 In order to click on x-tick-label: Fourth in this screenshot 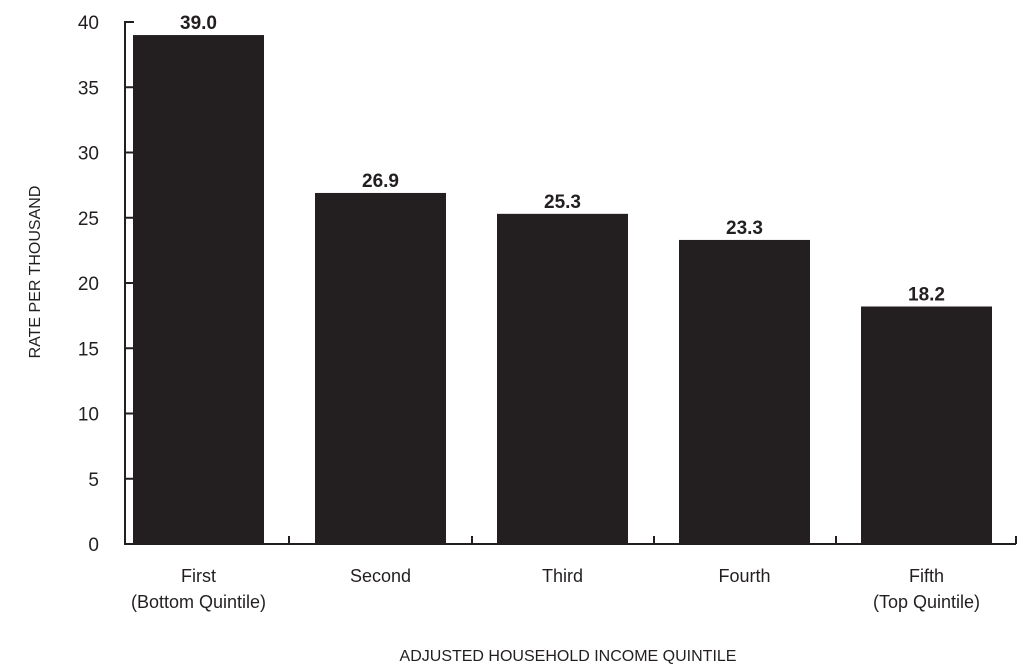, I will do `click(744, 576)`.